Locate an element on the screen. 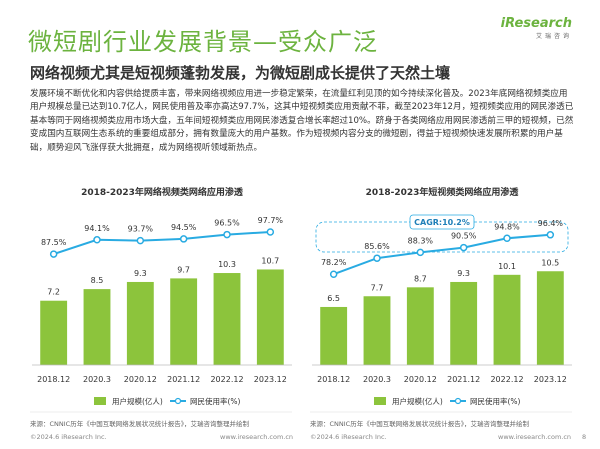 The width and height of the screenshot is (600, 449). data-label: 9.7 is located at coordinates (183, 269).